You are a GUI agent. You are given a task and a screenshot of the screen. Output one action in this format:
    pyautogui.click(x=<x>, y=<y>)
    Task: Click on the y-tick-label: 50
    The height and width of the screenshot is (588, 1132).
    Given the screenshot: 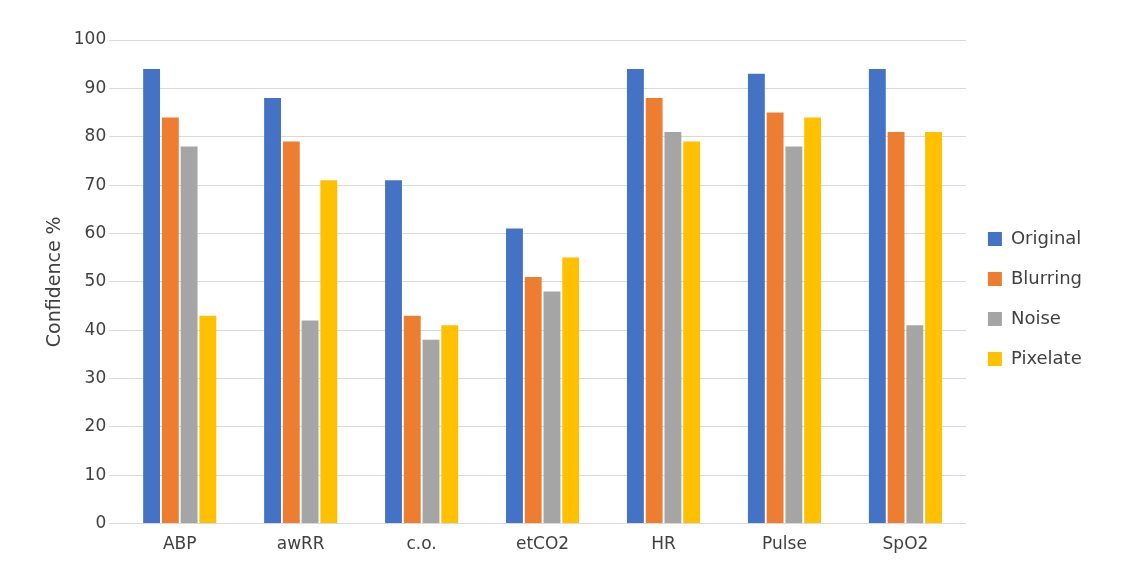 What is the action you would take?
    pyautogui.click(x=95, y=280)
    